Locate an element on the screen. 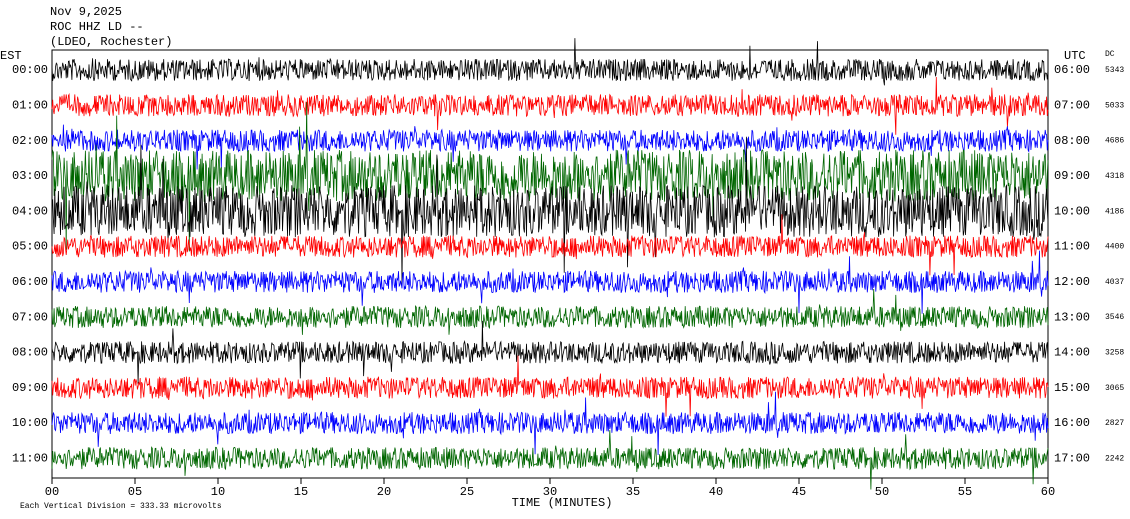 Image resolution: width=1130 pixels, height=519 pixels. x-tick-label: 35 is located at coordinates (633, 492).